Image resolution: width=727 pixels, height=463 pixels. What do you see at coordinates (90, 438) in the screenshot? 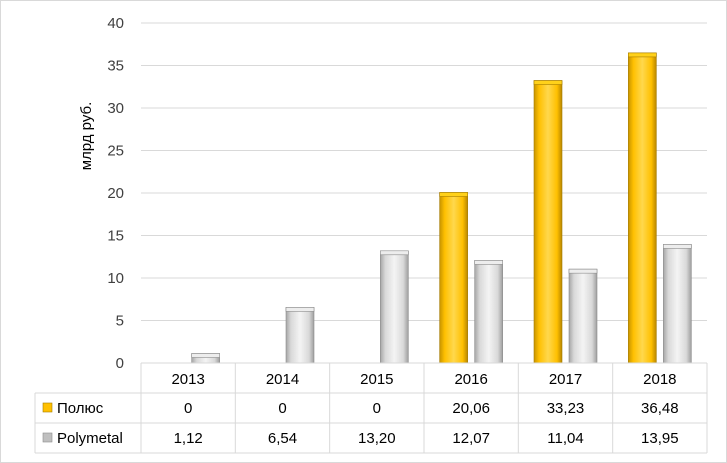
I see `legend-label-polymetal: Polymetal` at bounding box center [90, 438].